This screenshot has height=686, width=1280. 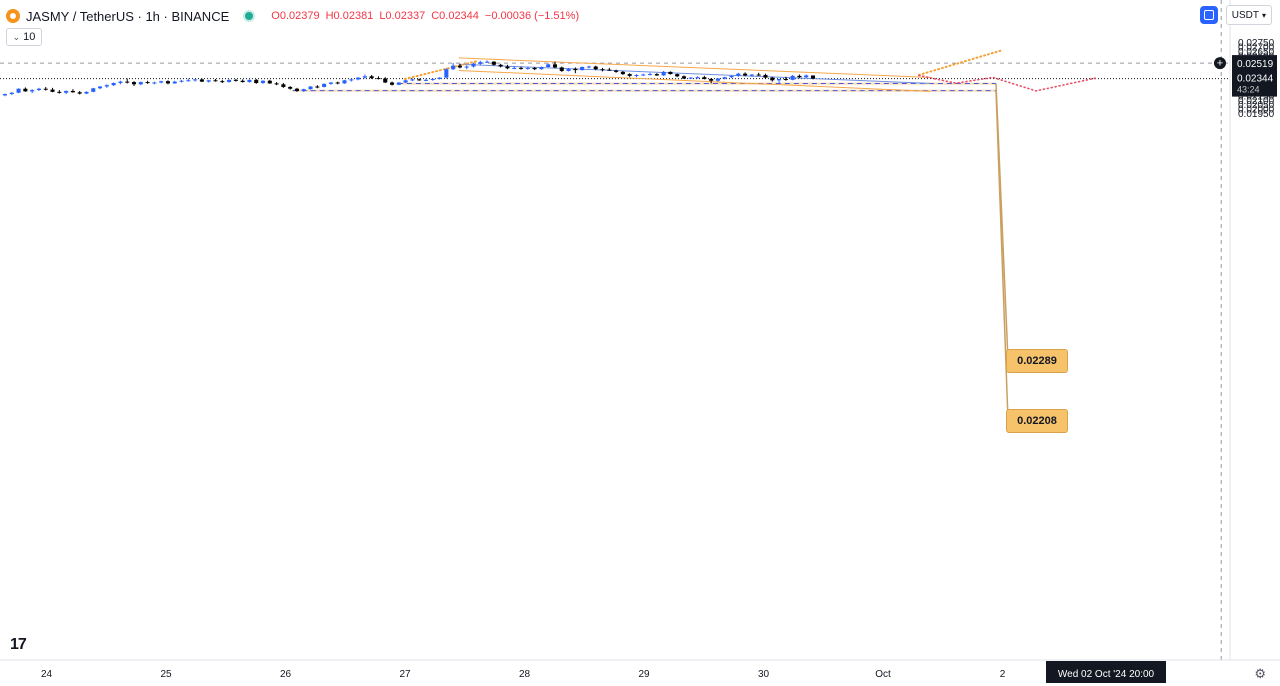 What do you see at coordinates (128, 16) in the screenshot?
I see `symbol-title: JASMY / TetherUS · 1h · BINANCE` at bounding box center [128, 16].